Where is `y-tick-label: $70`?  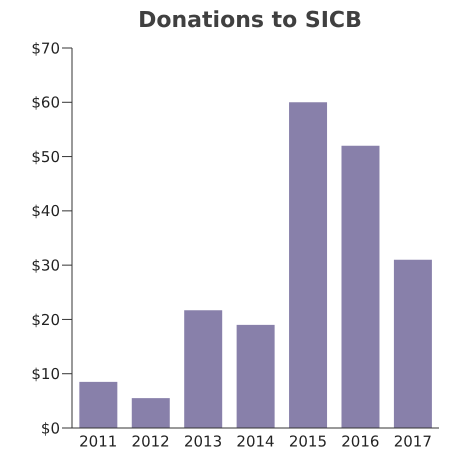 y-tick-label: $70 is located at coordinates (45, 48).